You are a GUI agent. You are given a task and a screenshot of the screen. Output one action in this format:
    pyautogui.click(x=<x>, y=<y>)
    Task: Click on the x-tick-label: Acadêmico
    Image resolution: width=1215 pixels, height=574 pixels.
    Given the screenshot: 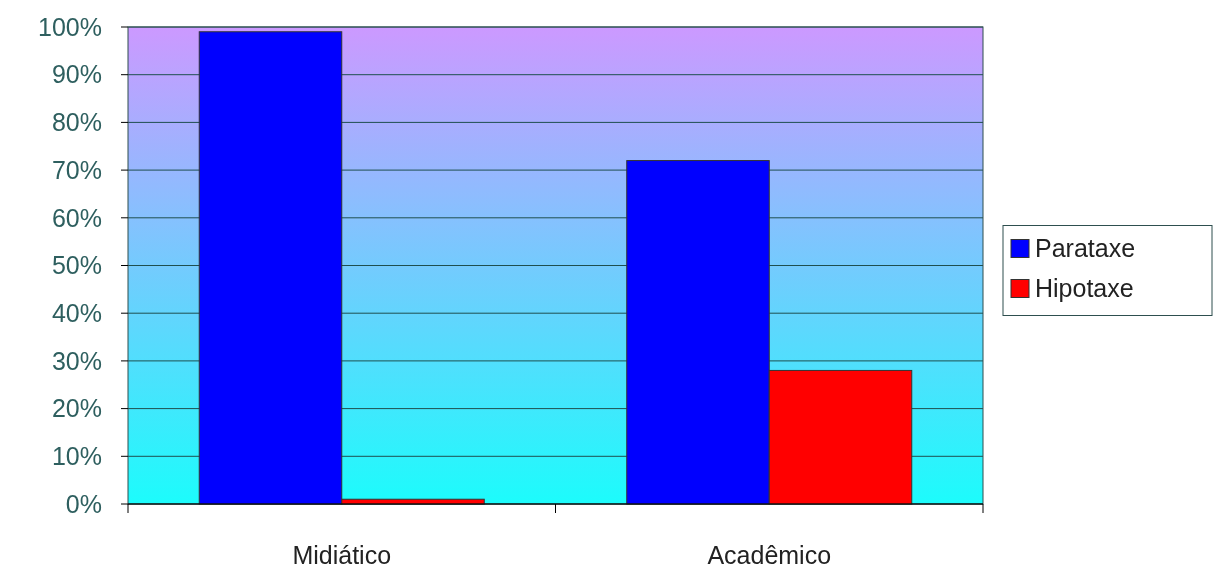 What is the action you would take?
    pyautogui.click(x=769, y=555)
    